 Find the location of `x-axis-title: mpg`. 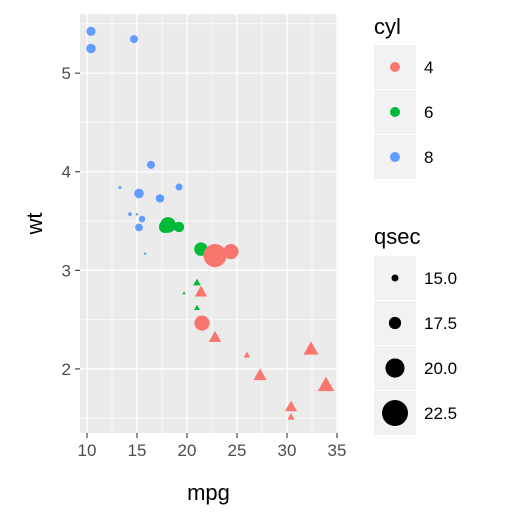

x-axis-title: mpg is located at coordinates (208, 492).